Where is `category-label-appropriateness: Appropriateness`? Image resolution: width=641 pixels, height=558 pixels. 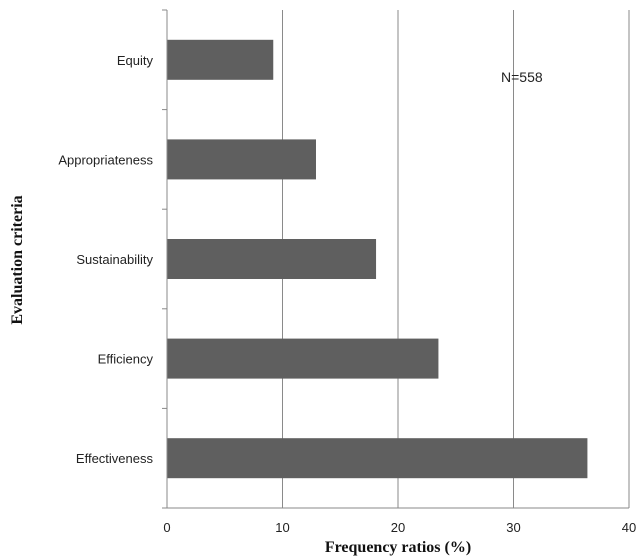
category-label-appropriateness: Appropriateness is located at coordinates (105, 159).